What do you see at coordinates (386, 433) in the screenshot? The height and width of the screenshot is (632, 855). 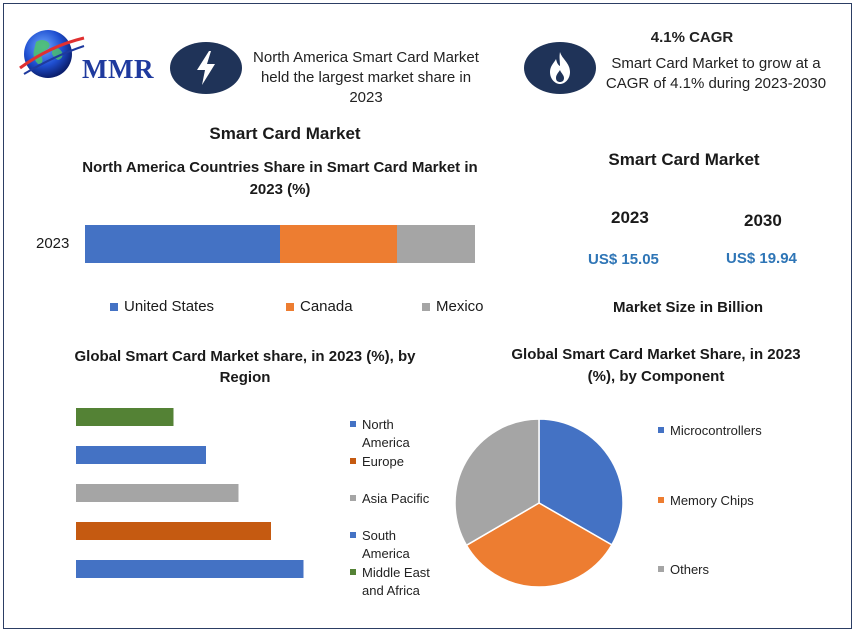 I see `legend-label: North America` at bounding box center [386, 433].